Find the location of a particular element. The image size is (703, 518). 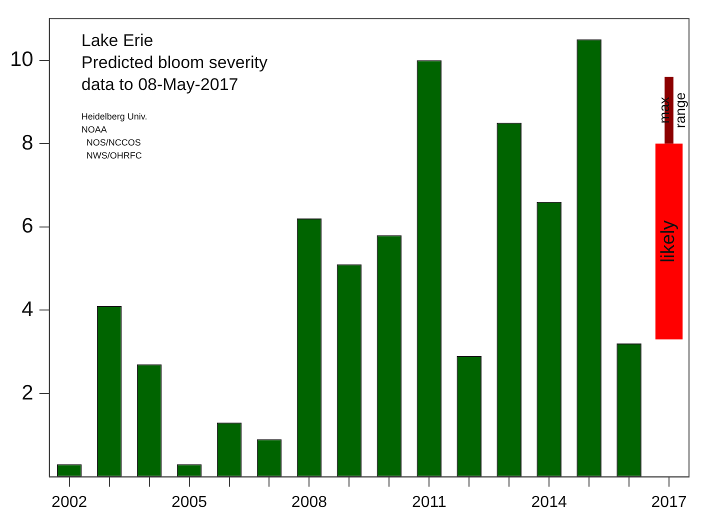

x-tick-label: 2011 is located at coordinates (429, 502).